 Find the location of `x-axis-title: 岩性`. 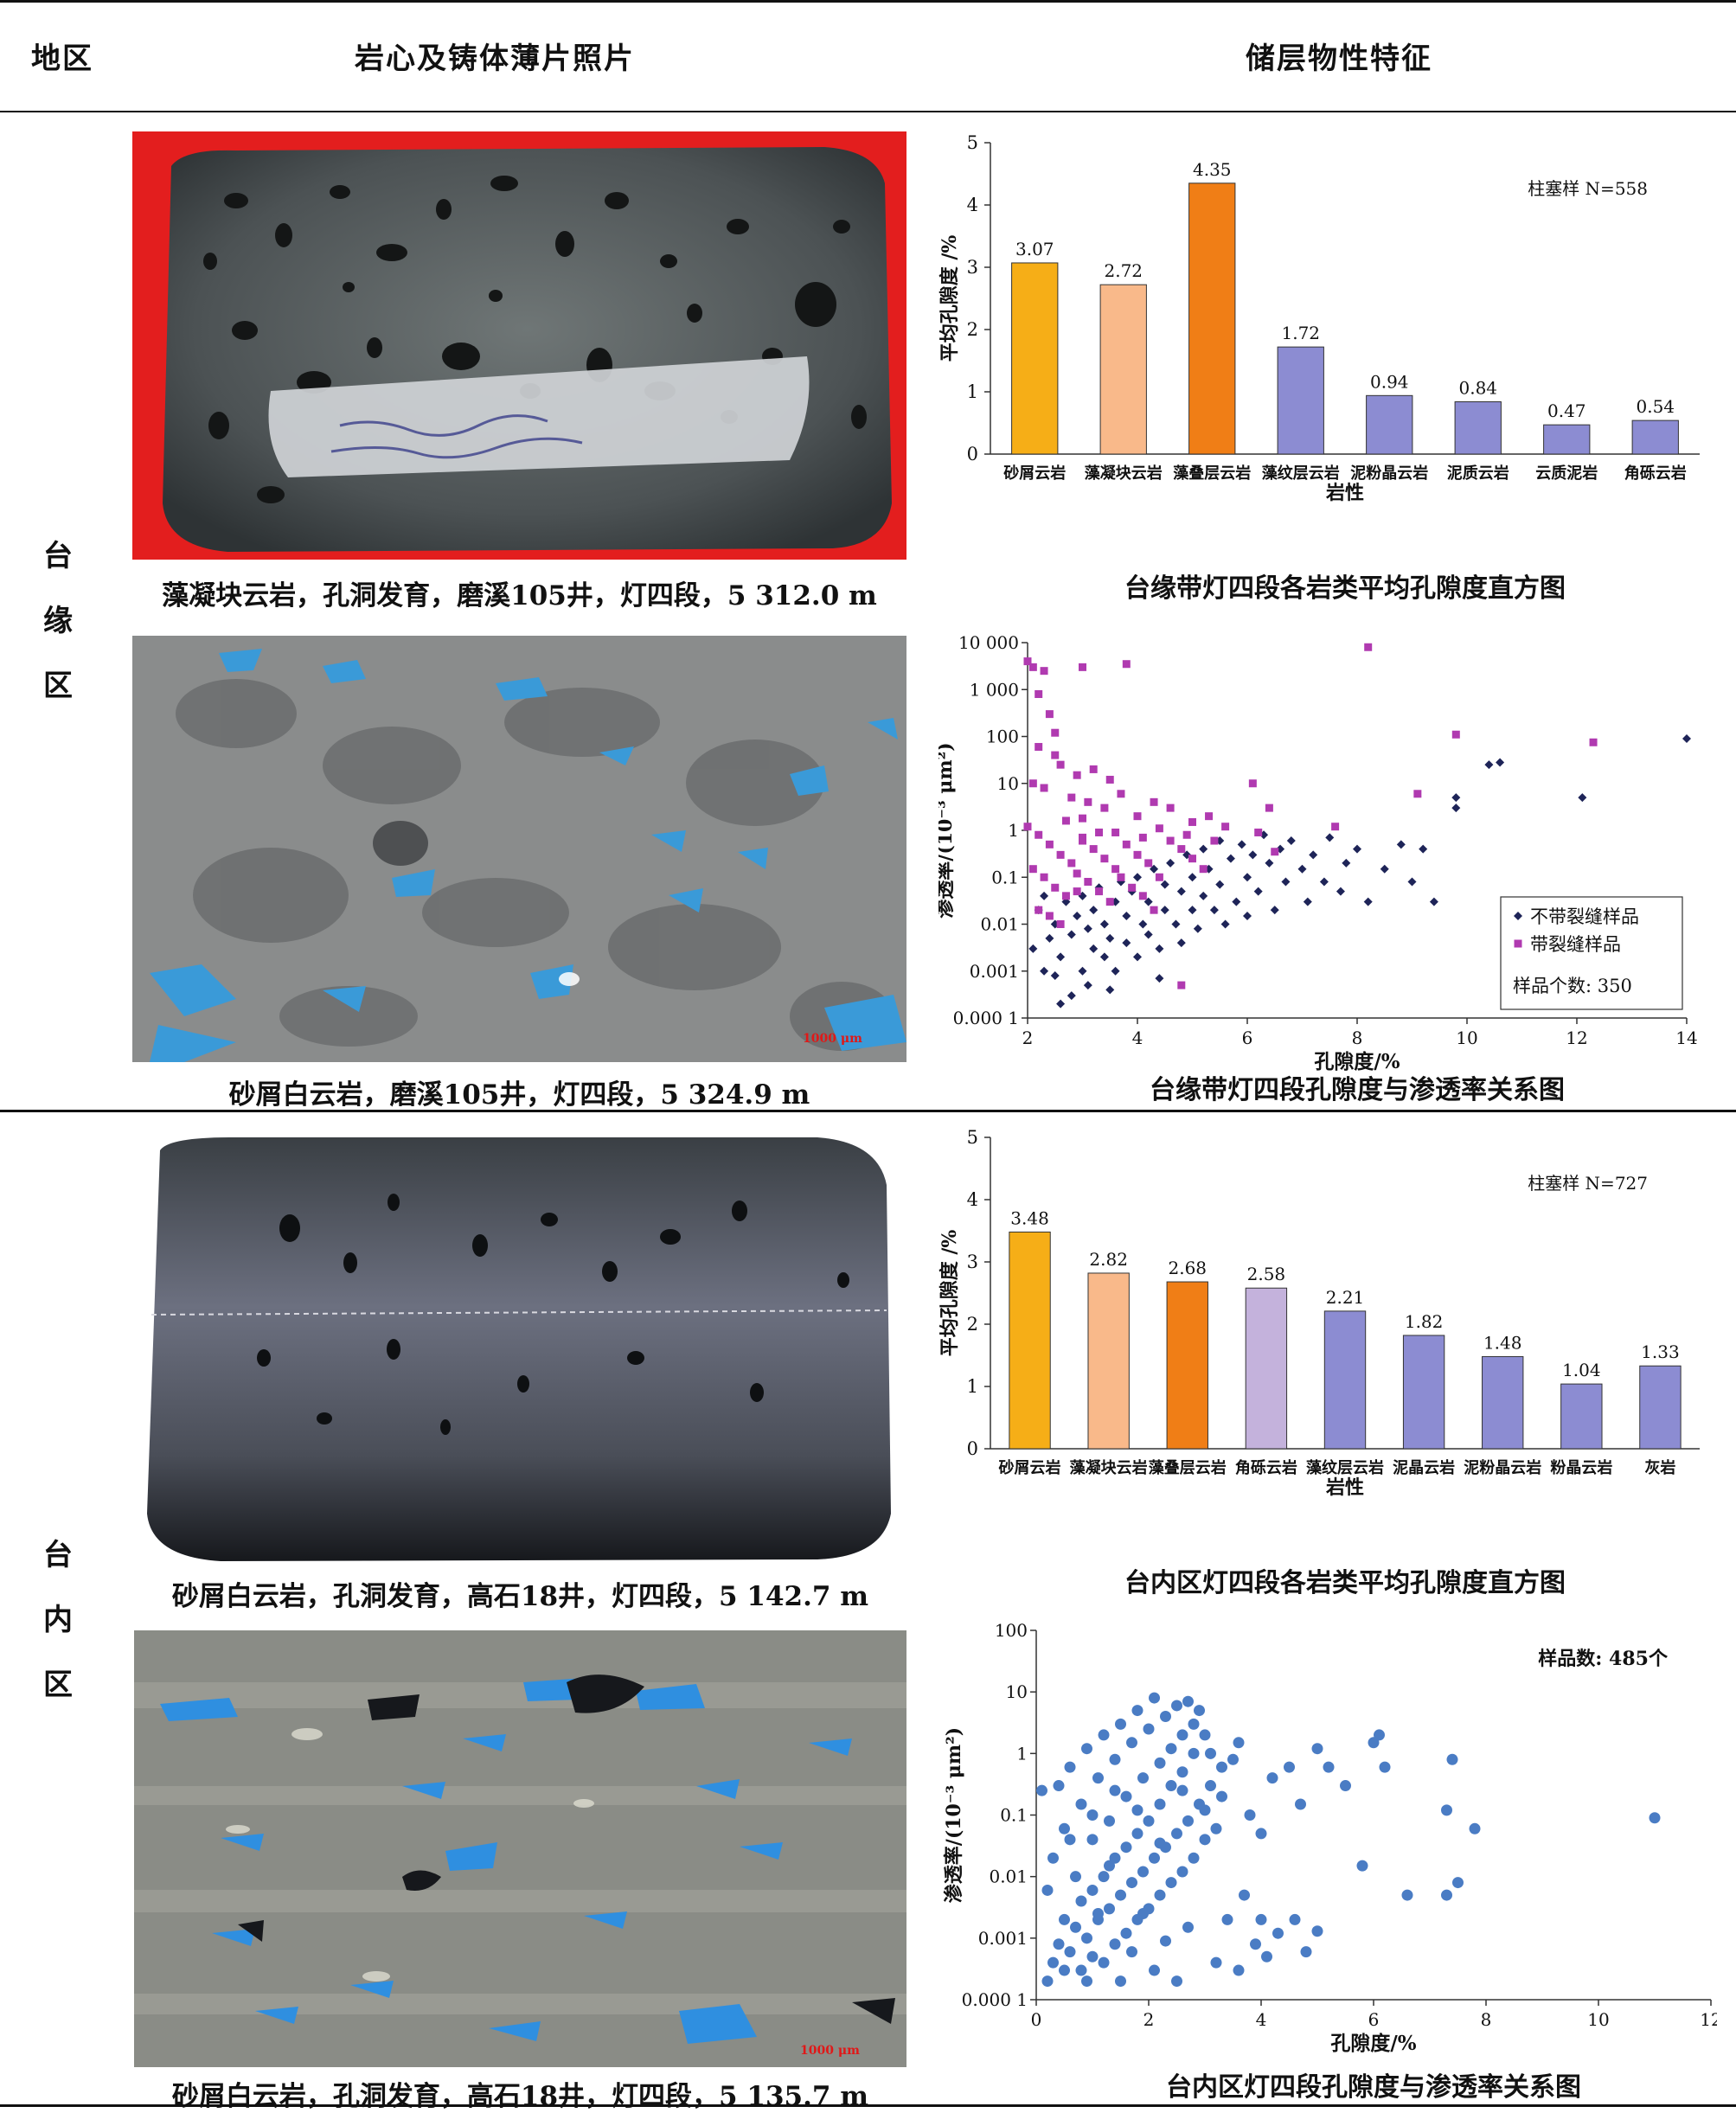

x-axis-title: 岩性 is located at coordinates (1344, 493).